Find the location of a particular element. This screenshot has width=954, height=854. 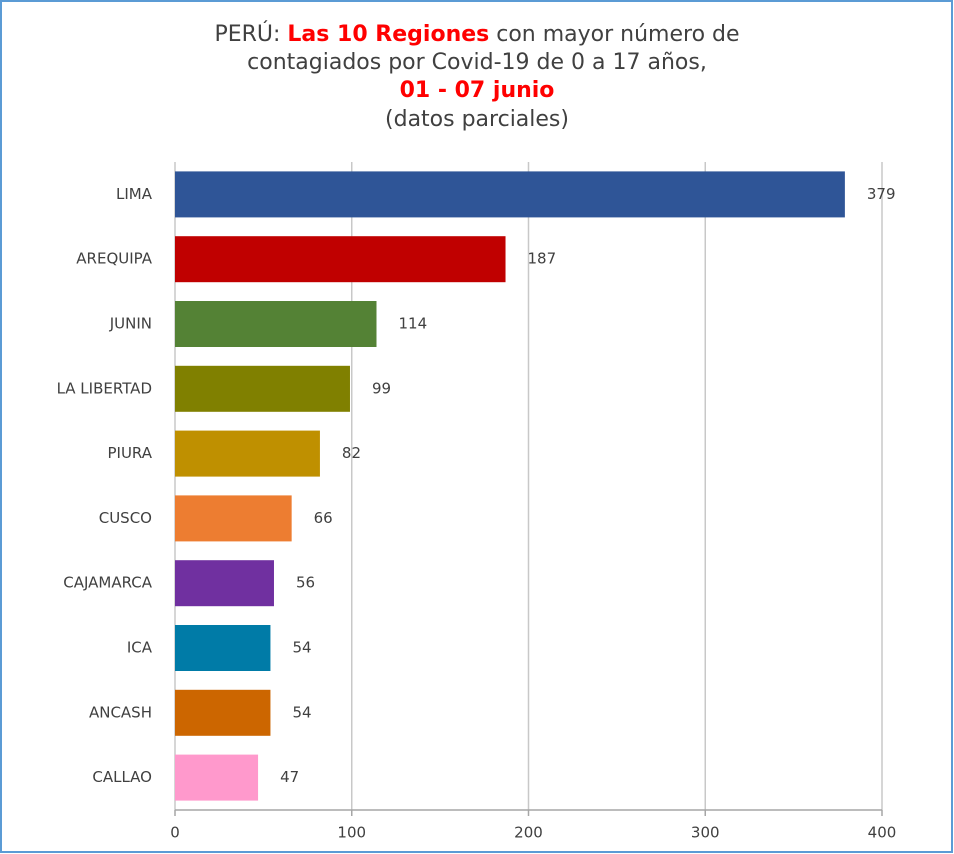

x-tick-label: 100 is located at coordinates (351, 833).